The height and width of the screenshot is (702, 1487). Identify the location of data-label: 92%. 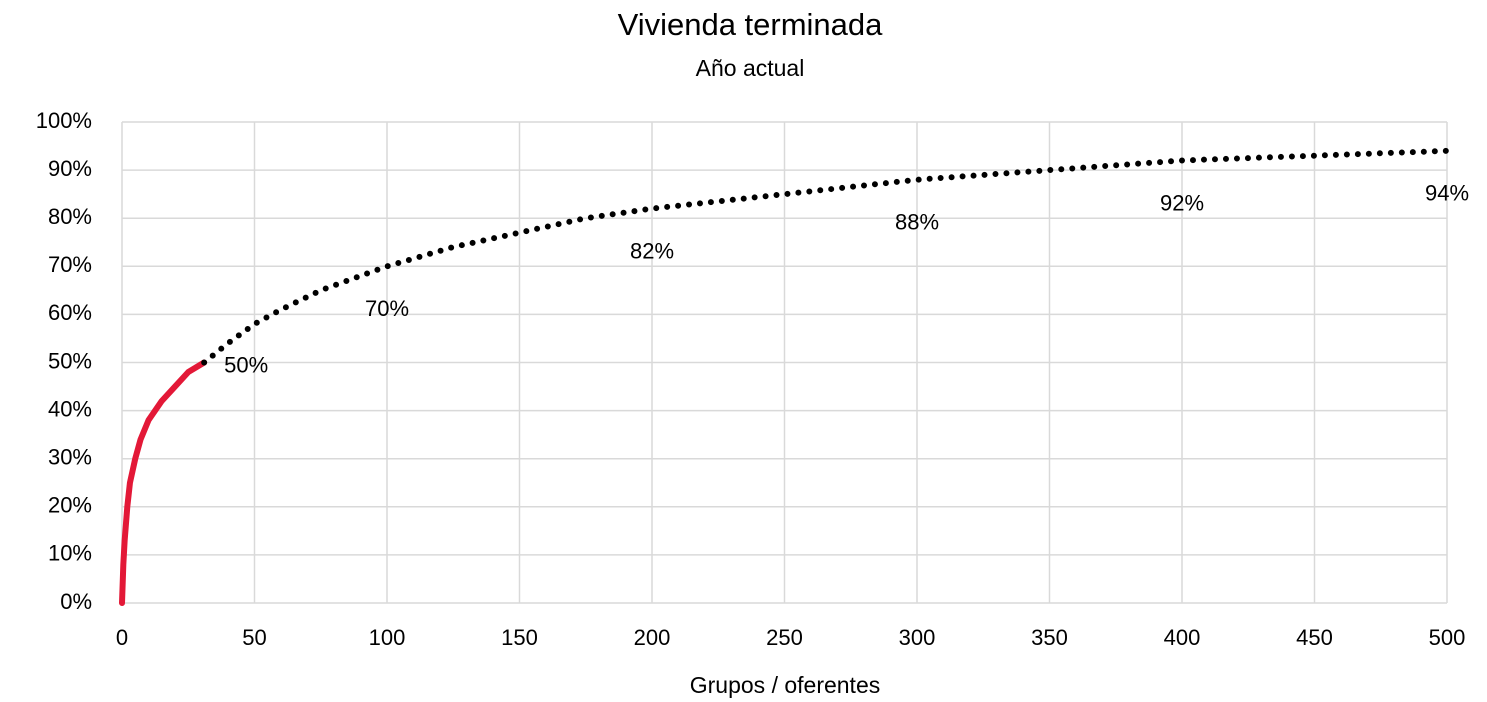
(1182, 202).